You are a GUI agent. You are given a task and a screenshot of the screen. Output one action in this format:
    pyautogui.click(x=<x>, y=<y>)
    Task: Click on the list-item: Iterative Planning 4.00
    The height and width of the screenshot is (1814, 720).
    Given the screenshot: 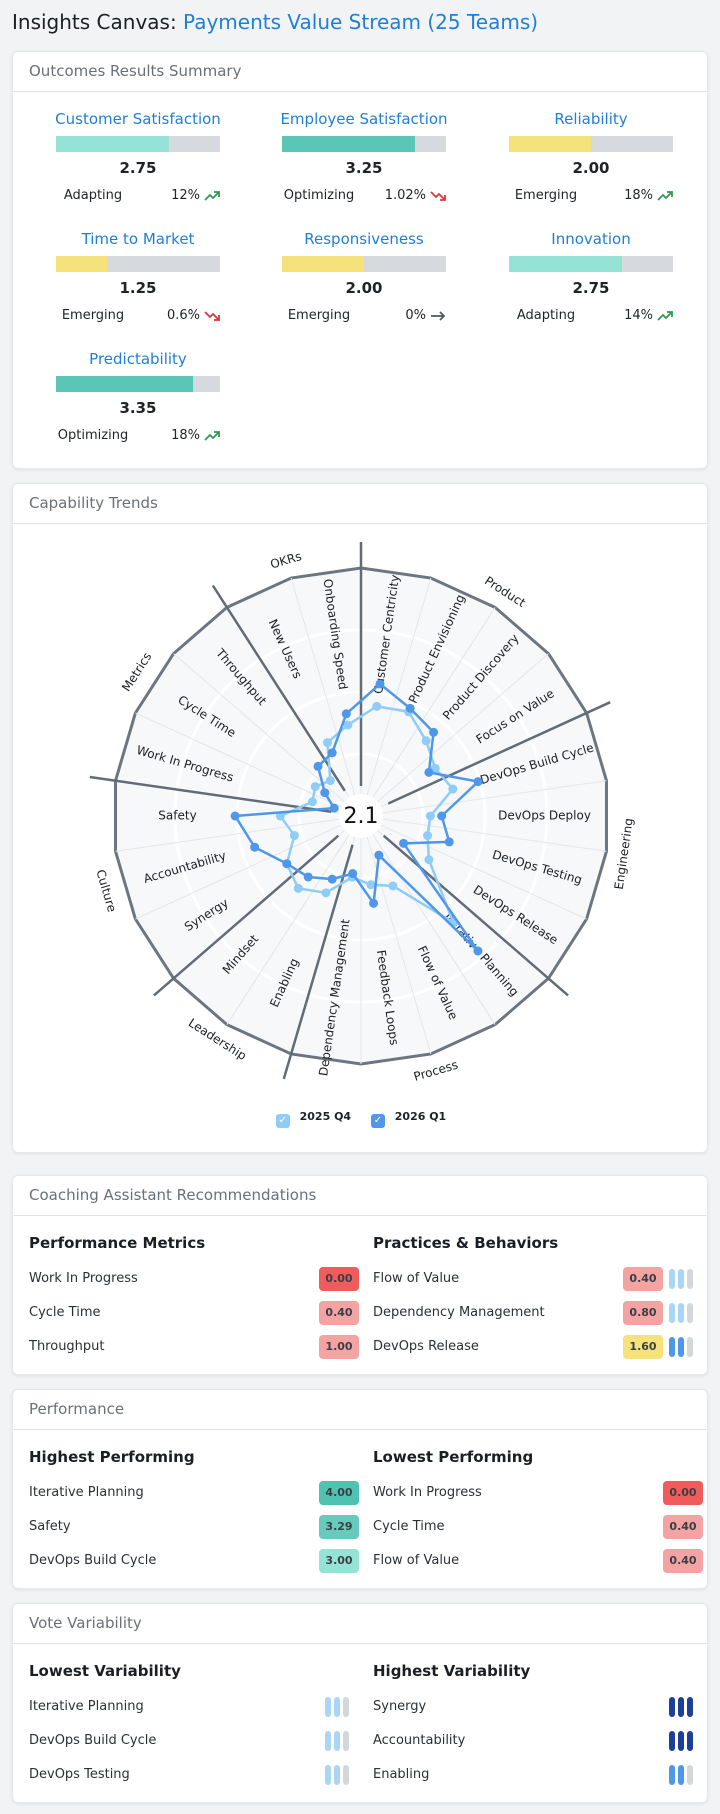 What is the action you would take?
    pyautogui.click(x=194, y=1495)
    